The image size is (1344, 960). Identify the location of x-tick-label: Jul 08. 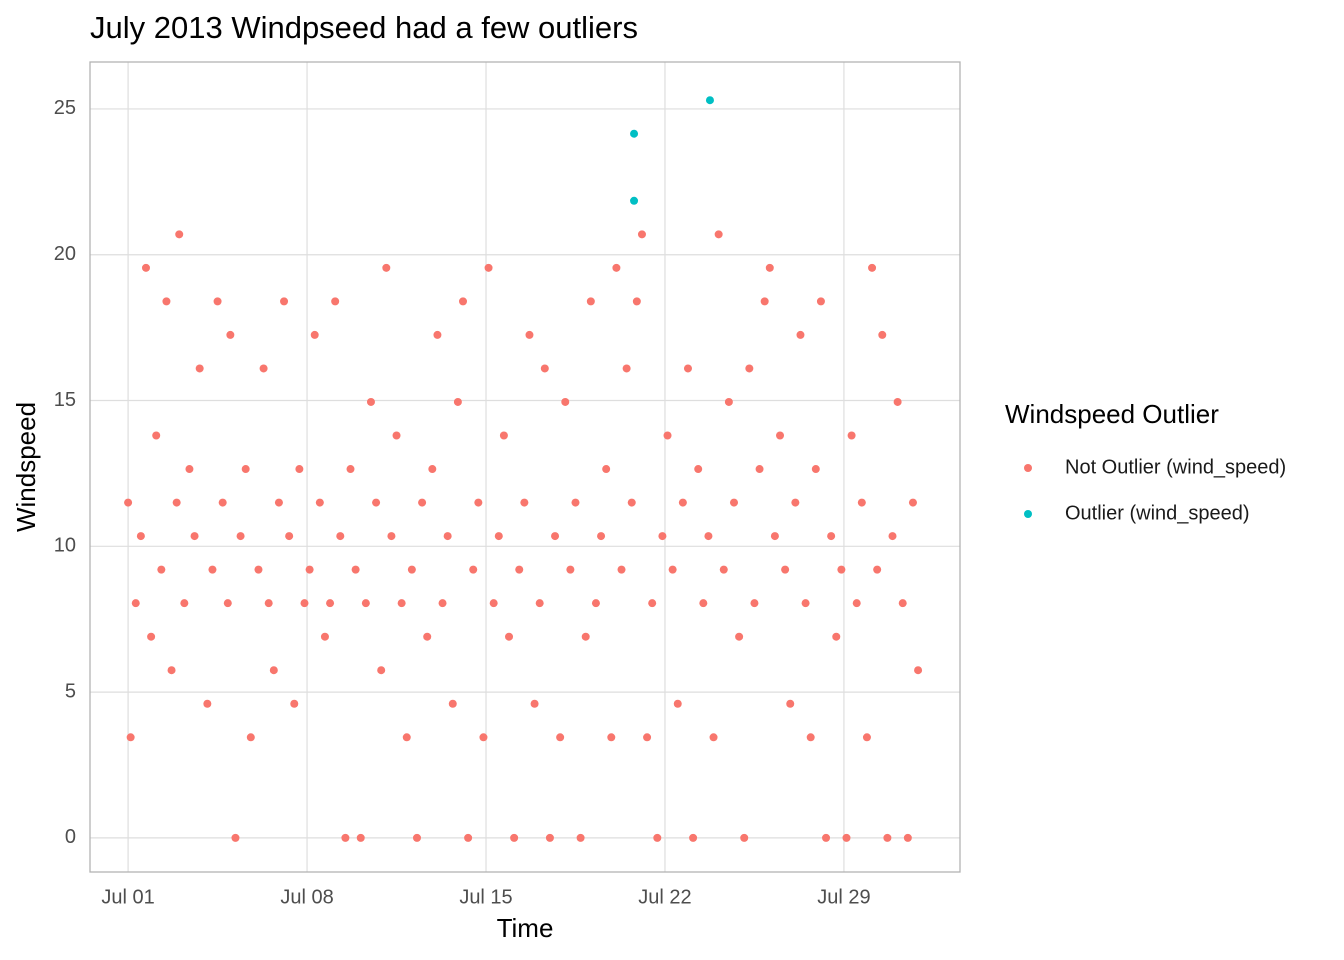
(306, 897).